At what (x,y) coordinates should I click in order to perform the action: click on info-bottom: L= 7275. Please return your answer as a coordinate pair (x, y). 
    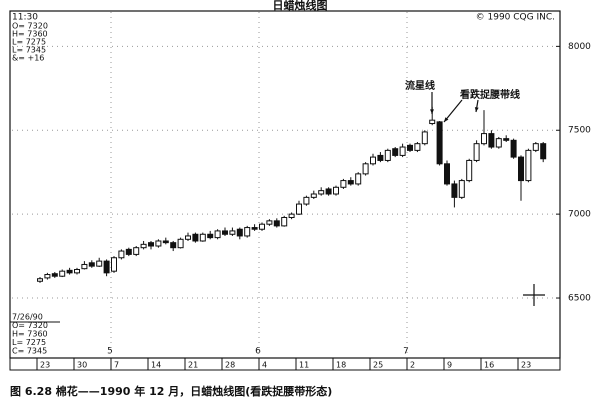
    Looking at the image, I should click on (29, 342).